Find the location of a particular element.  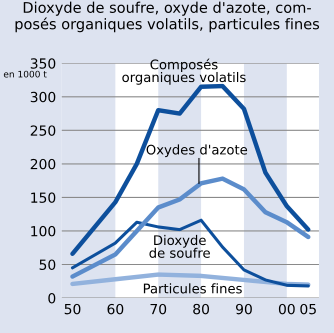

series-label: Composés organiques volatils is located at coordinates (184, 71).